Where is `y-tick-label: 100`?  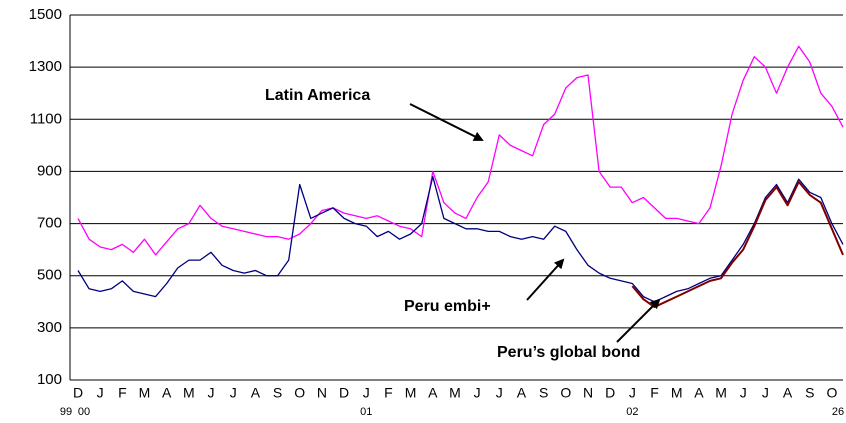 y-tick-label: 100 is located at coordinates (49, 379).